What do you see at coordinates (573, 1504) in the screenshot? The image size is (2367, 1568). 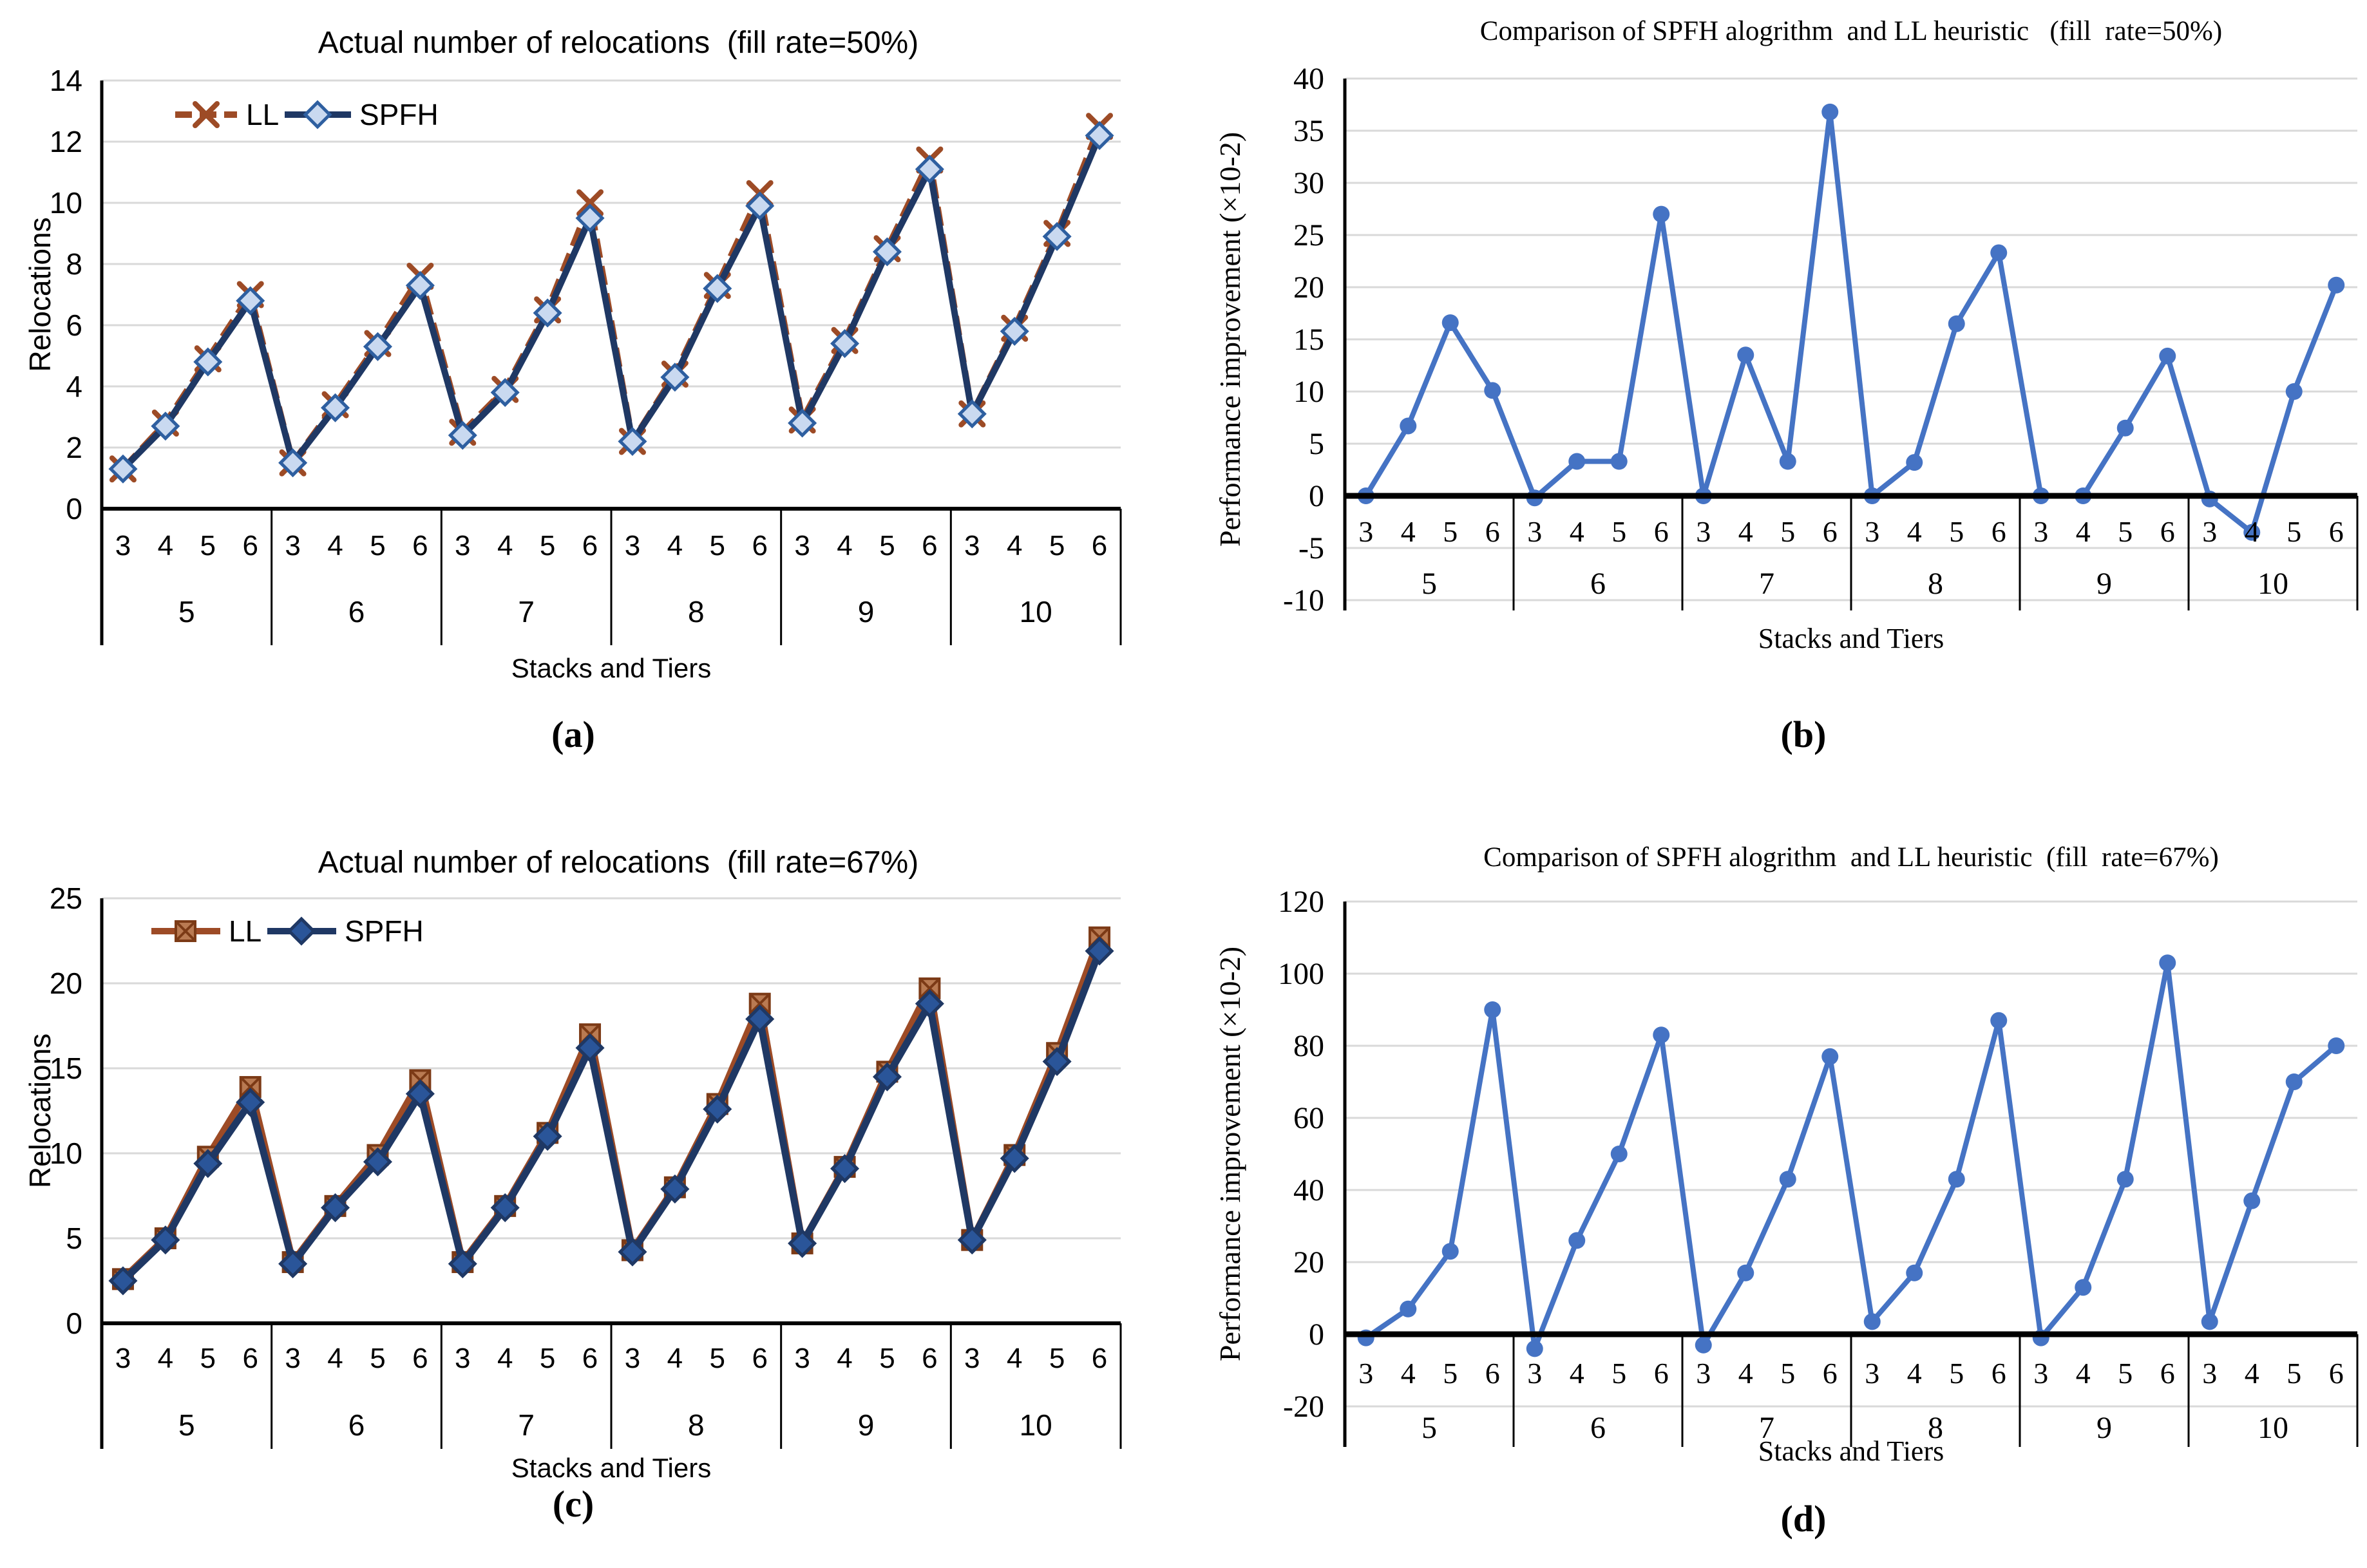 I see `panel-caption: (c)` at bounding box center [573, 1504].